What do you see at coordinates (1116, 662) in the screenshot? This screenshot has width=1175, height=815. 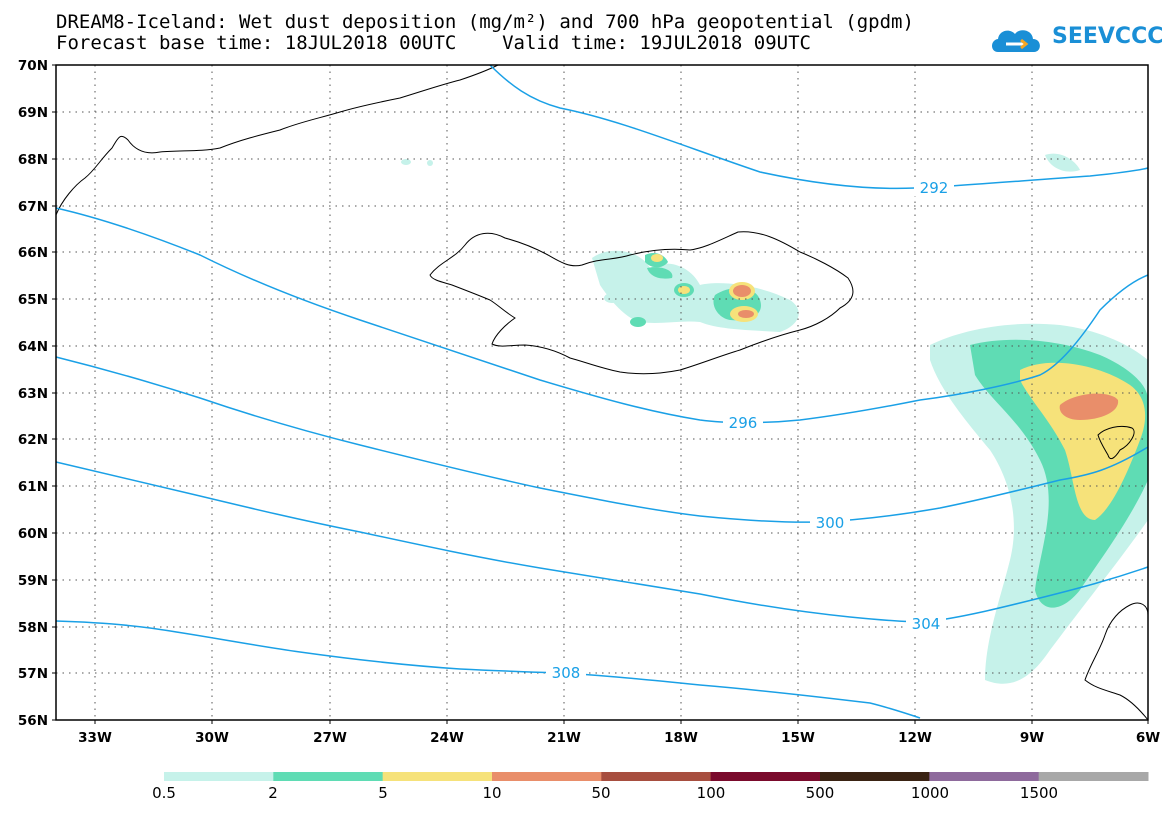 I see `scotland-coast` at bounding box center [1116, 662].